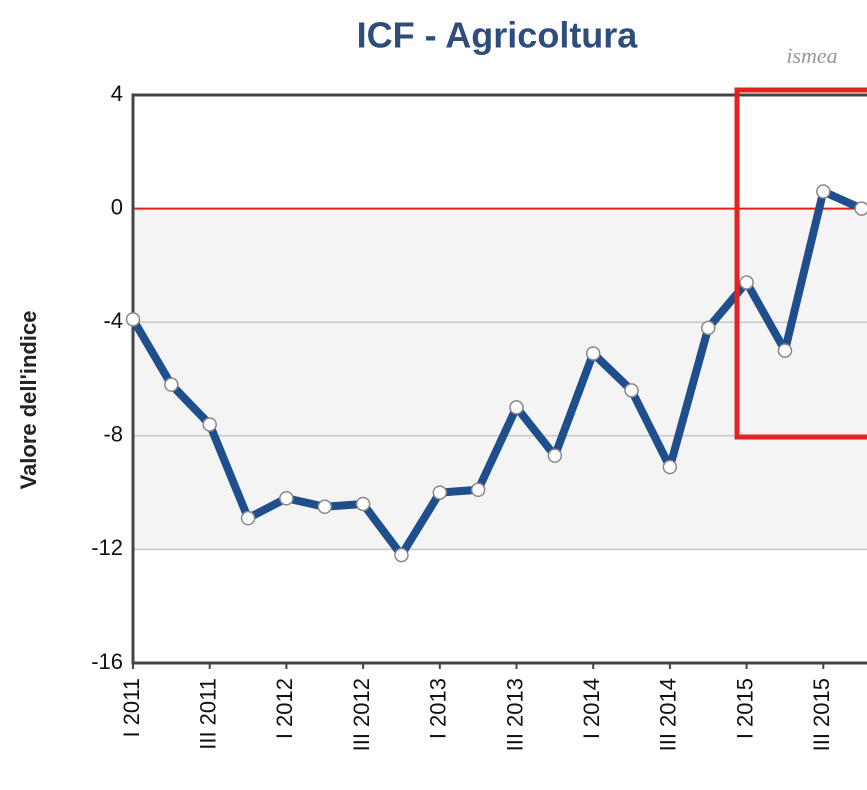 The height and width of the screenshot is (790, 867). Describe the element at coordinates (284, 708) in the screenshot. I see `x-tick-label: I 2012` at that location.